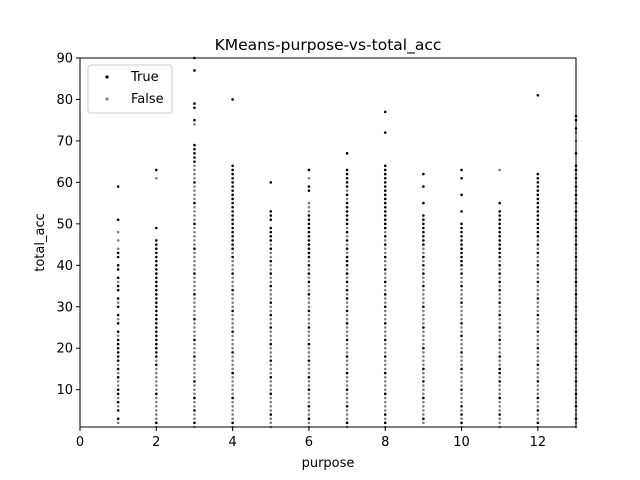 This screenshot has height=480, width=640. I want to click on x-tick-label: 12, so click(538, 442).